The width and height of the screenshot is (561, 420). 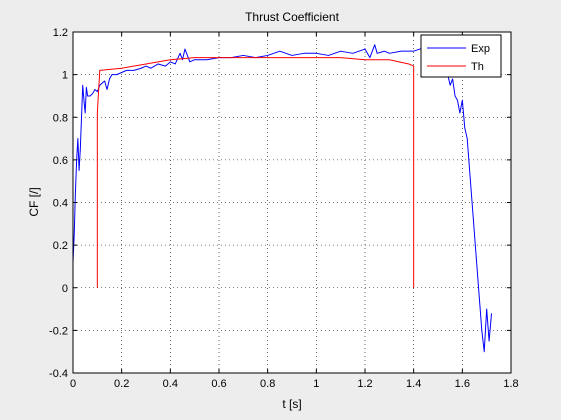 I want to click on legend-box, so click(x=461, y=56).